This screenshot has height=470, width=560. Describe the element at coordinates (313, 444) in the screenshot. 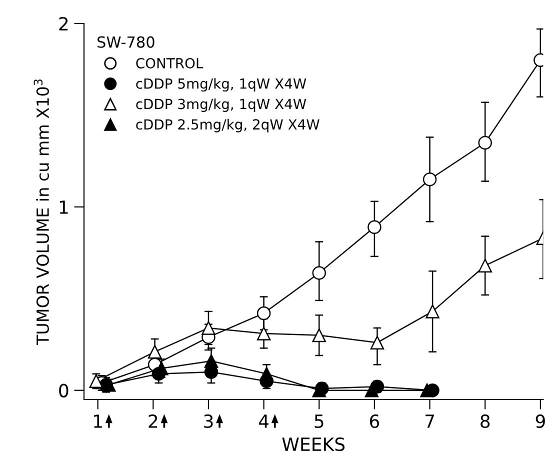

I see `x-axis-title: WEEKS` at that location.